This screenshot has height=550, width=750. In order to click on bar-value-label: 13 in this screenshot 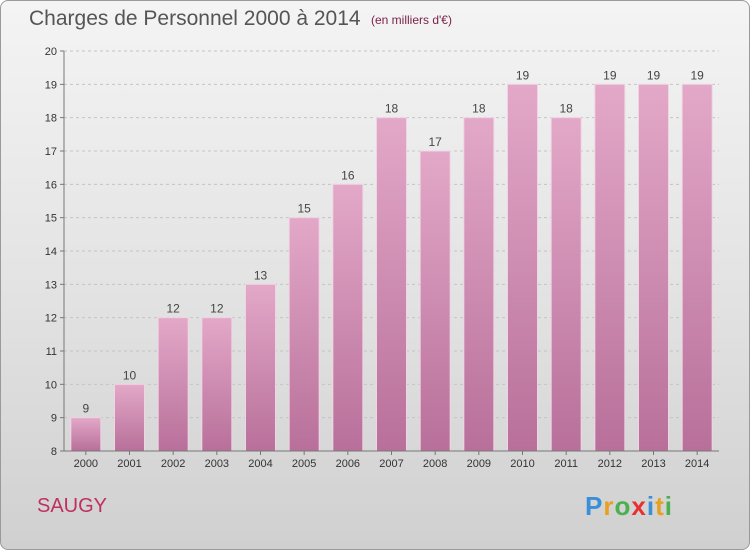, I will do `click(261, 275)`.